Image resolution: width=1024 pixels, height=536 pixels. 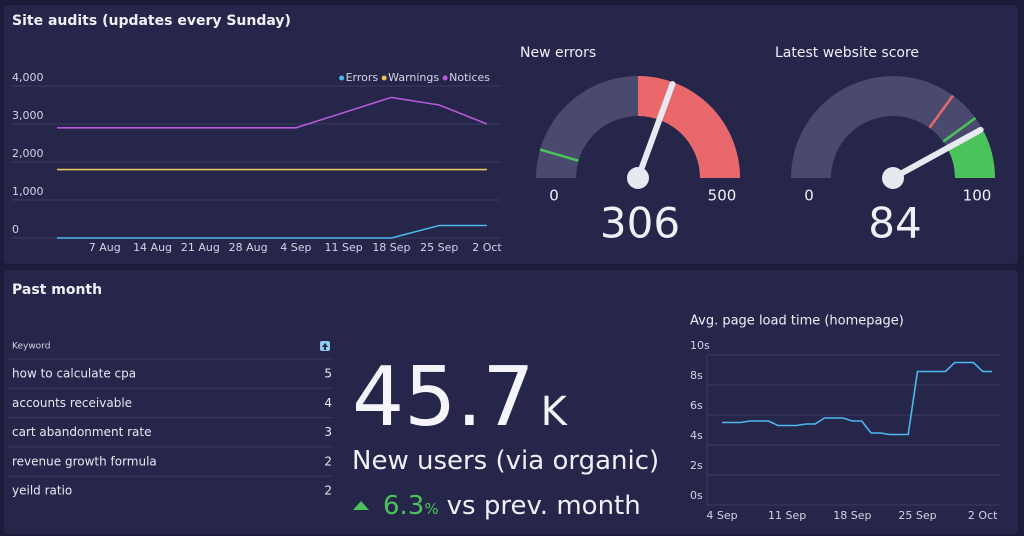 What do you see at coordinates (403, 506) in the screenshot?
I see `change-value: 6.3` at bounding box center [403, 506].